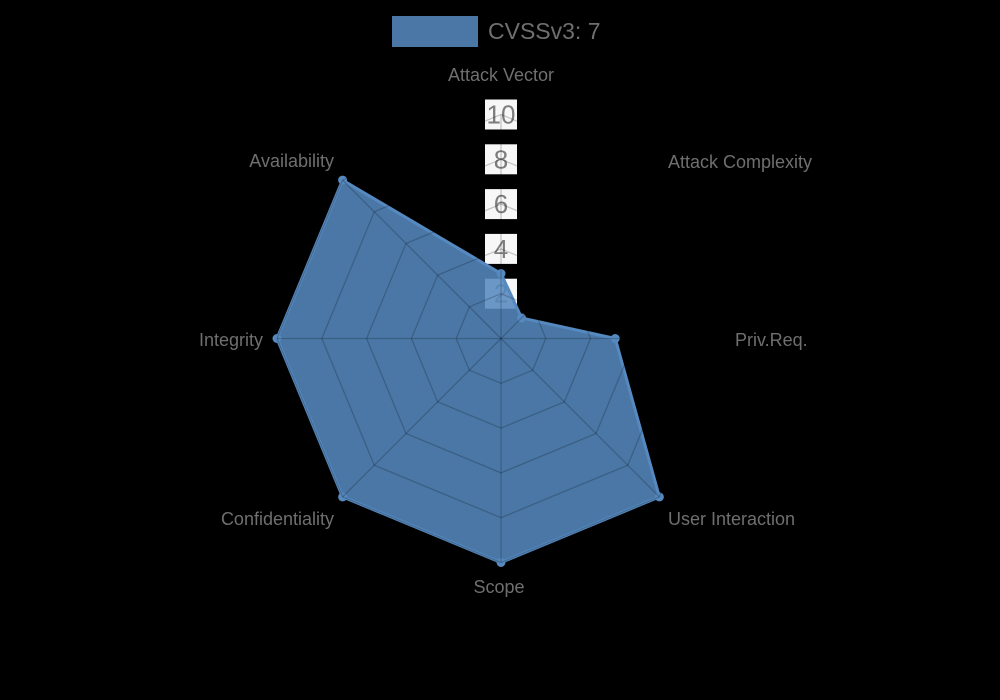 This screenshot has width=1000, height=700. I want to click on axis-label-priv-req: Priv.Req., so click(771, 340).